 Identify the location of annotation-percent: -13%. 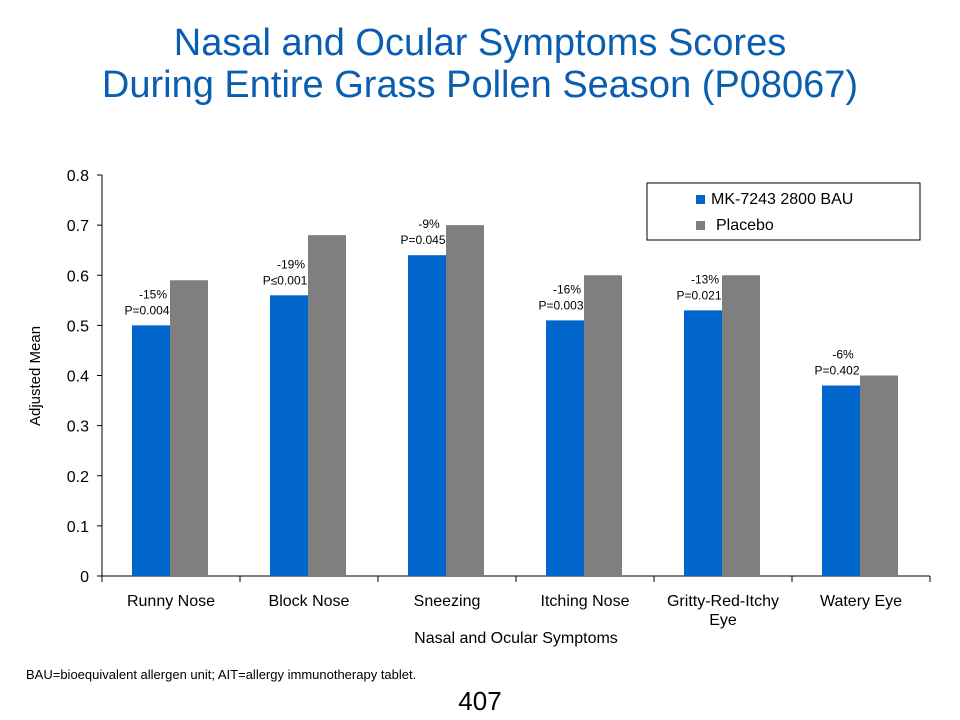
(705, 279).